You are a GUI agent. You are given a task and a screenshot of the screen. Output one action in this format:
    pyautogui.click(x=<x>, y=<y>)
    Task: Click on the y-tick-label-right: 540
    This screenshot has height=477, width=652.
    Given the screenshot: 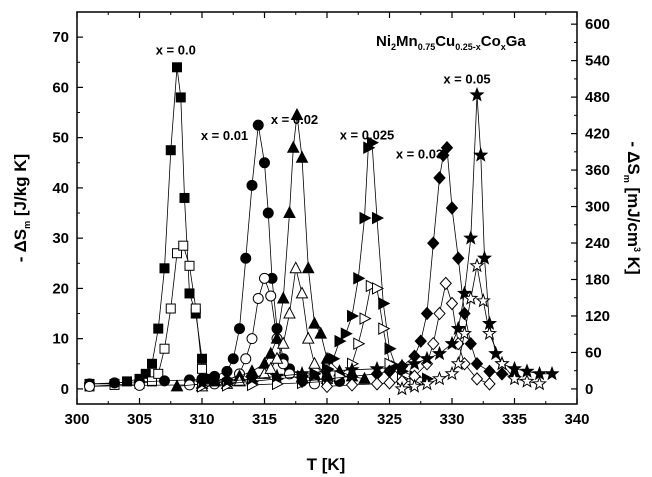 What is the action you would take?
    pyautogui.click(x=597, y=61)
    